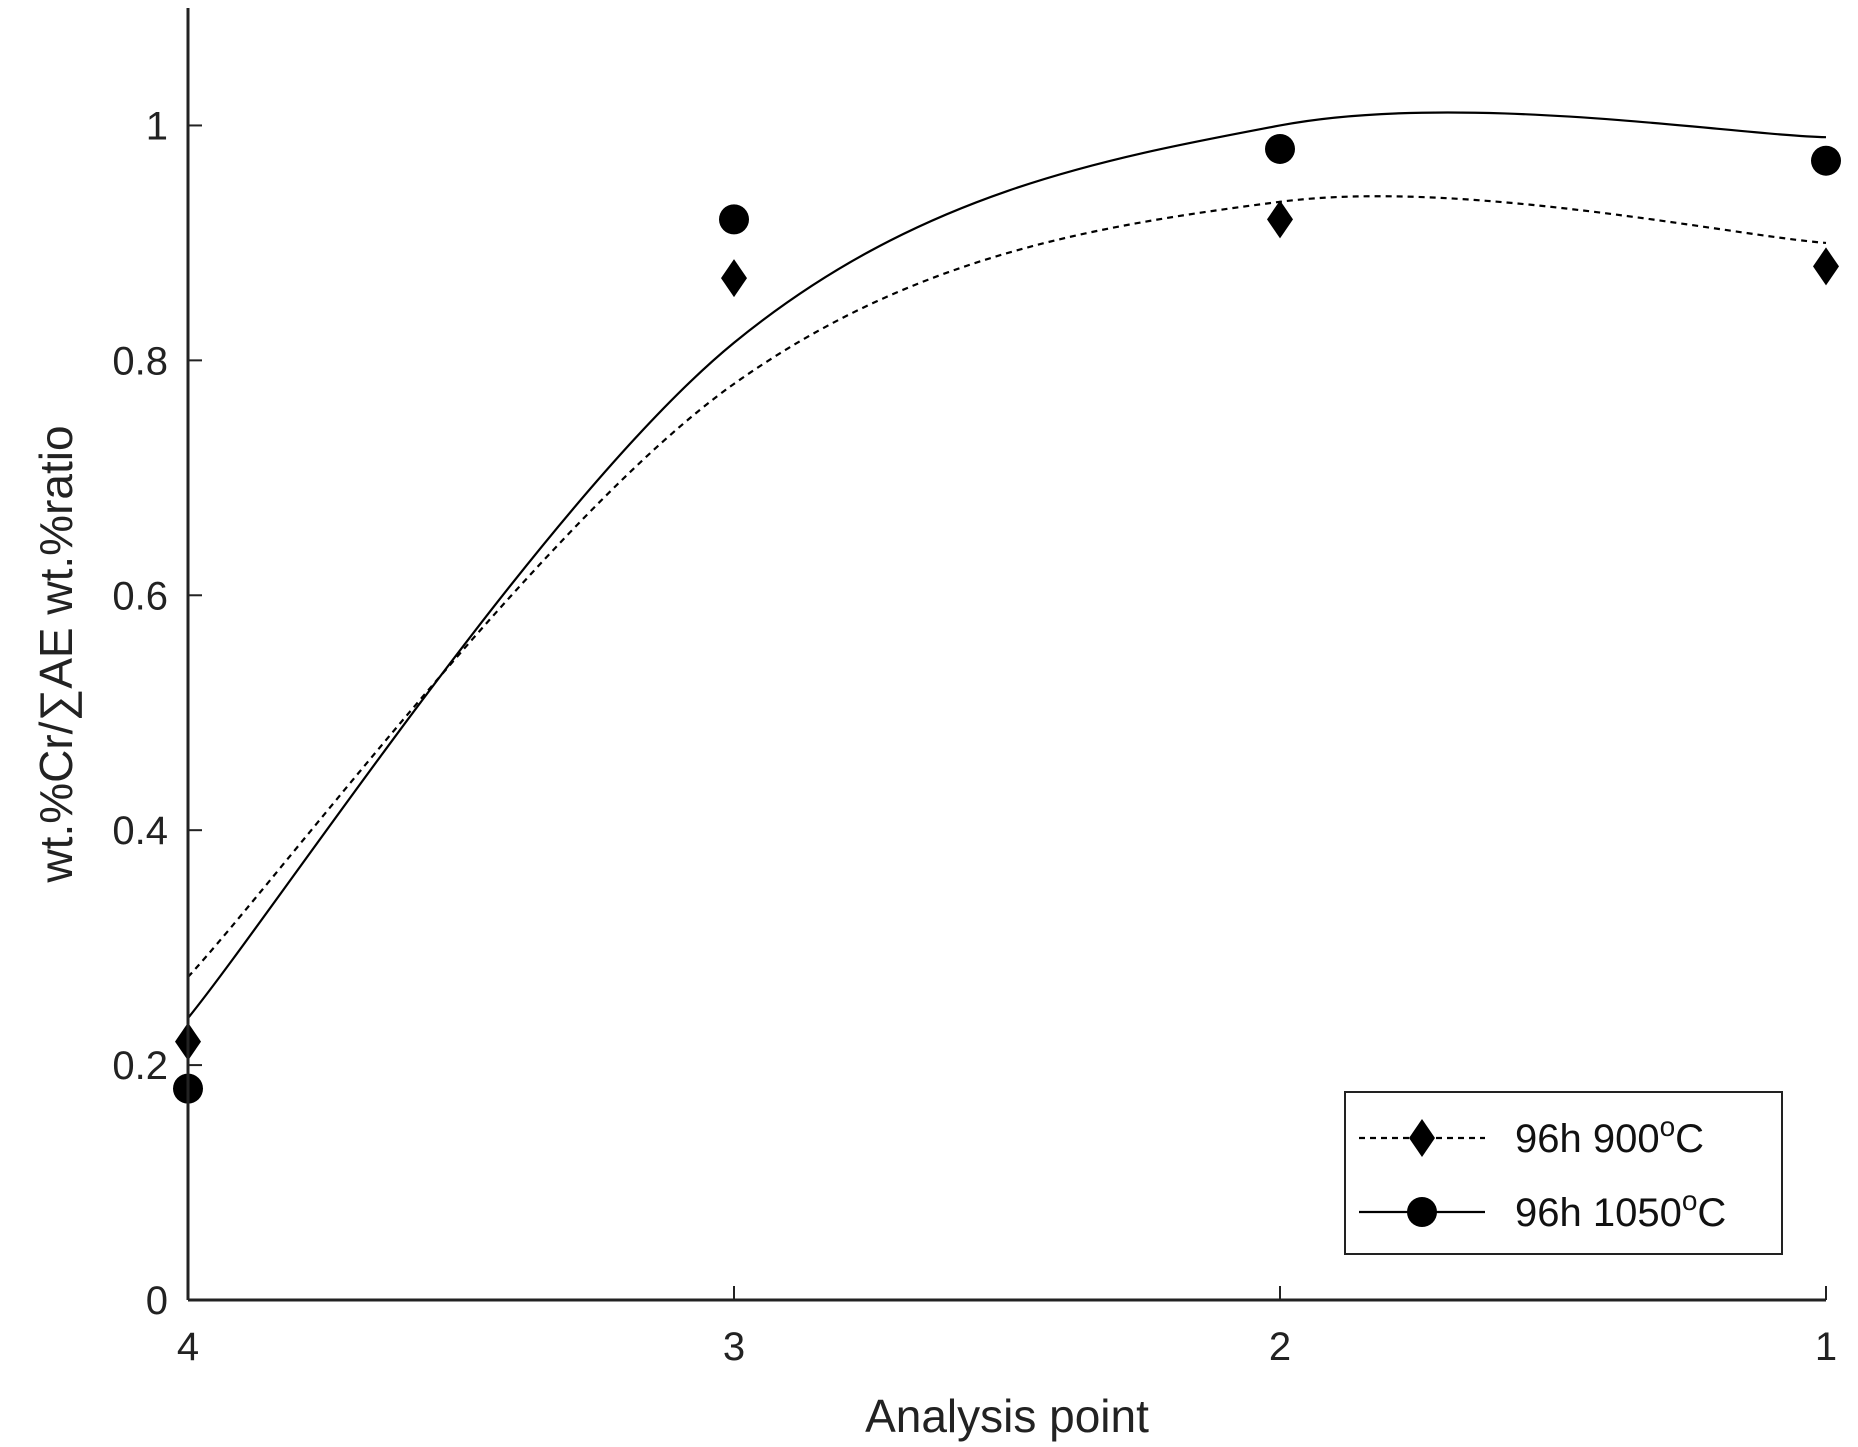 The image size is (1858, 1447). I want to click on legend-label-name: 96h 1050, so click(1598, 1213).